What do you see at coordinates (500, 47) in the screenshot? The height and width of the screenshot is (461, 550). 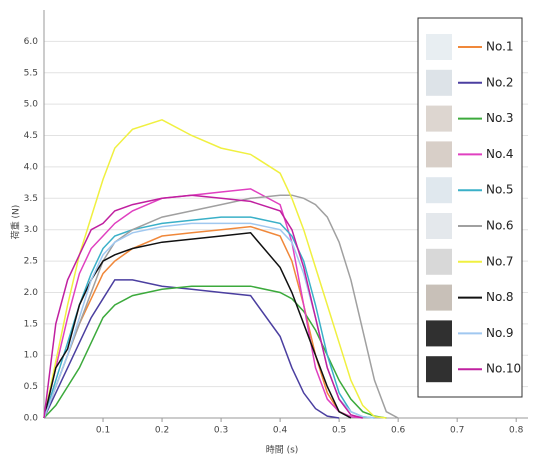 I see `legend-label: No.1` at bounding box center [500, 47].